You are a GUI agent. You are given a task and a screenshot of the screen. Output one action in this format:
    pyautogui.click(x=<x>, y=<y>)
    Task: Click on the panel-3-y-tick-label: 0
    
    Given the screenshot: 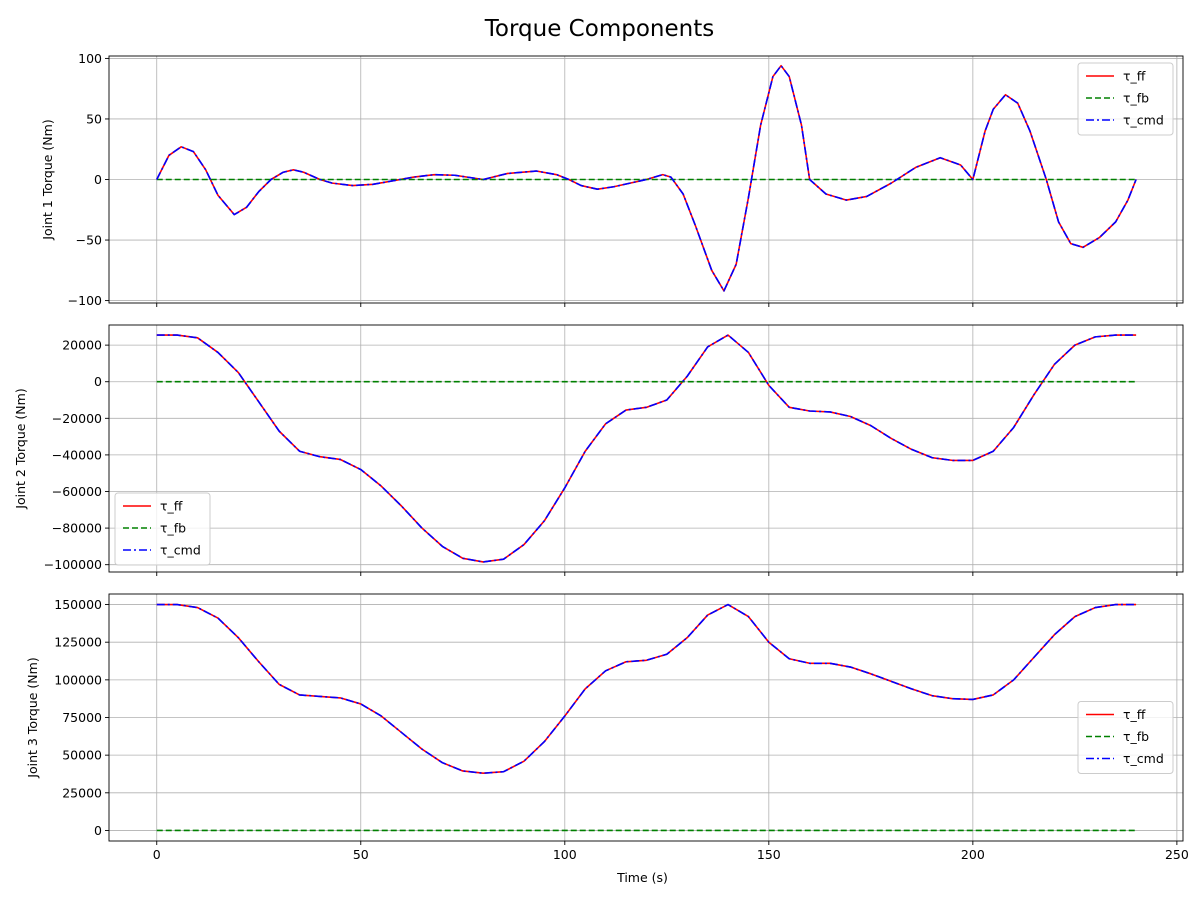 What is the action you would take?
    pyautogui.click(x=98, y=830)
    